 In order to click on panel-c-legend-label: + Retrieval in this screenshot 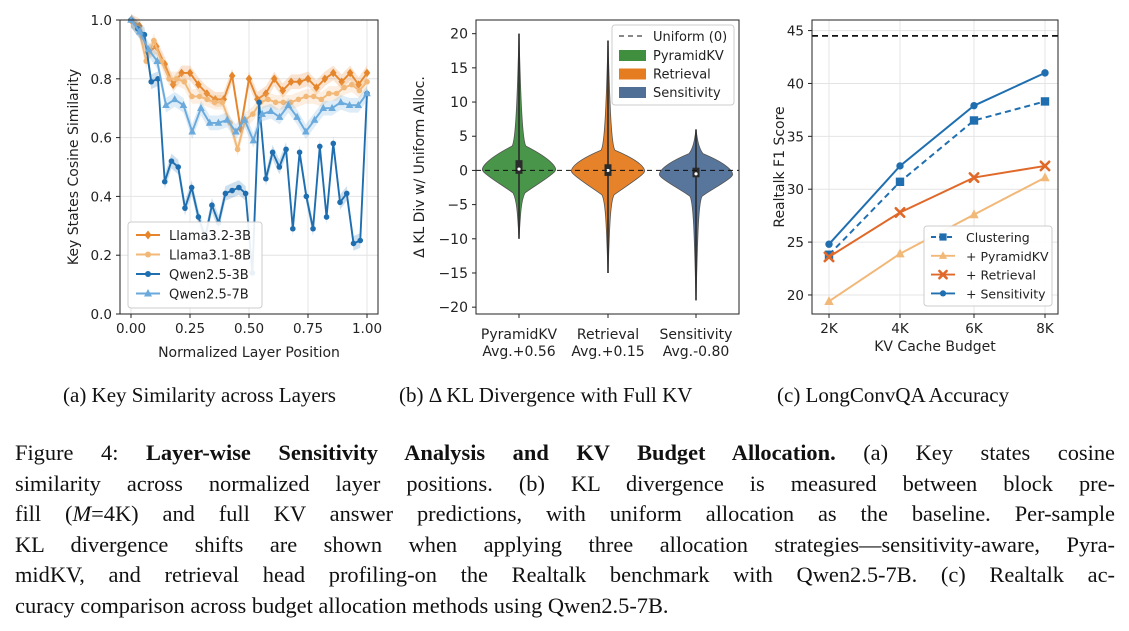, I will do `click(1001, 275)`.